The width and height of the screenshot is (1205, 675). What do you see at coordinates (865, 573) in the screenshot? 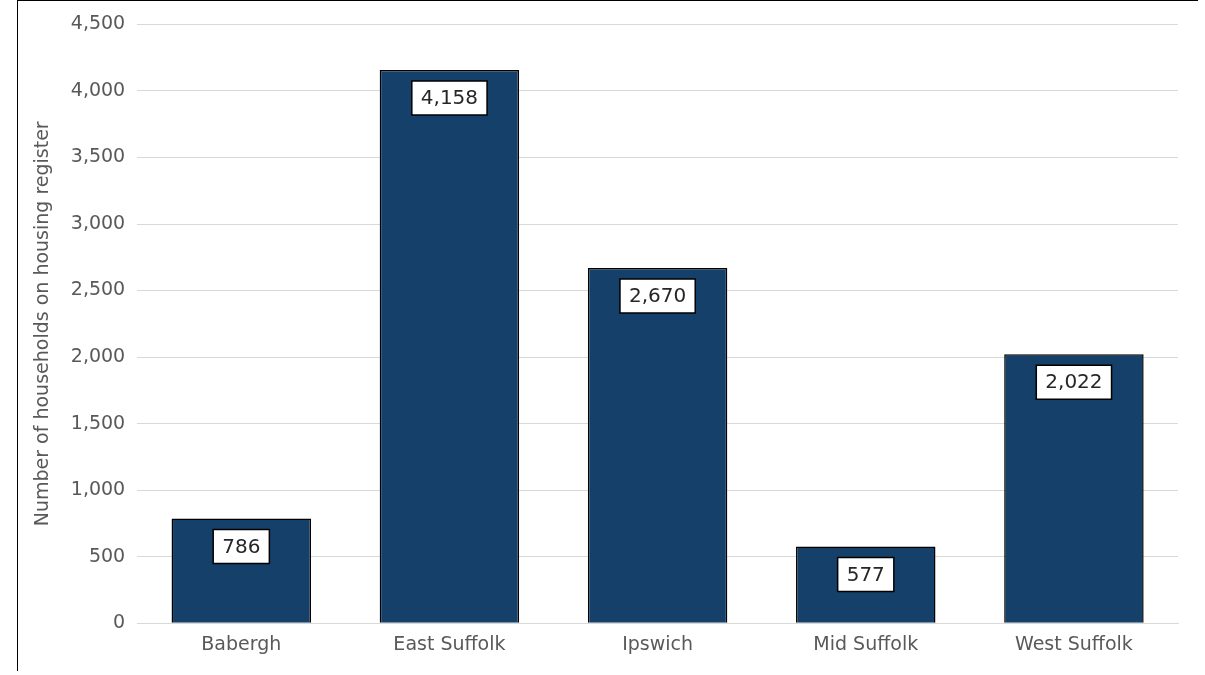
I see `data-label: 577` at bounding box center [865, 573].